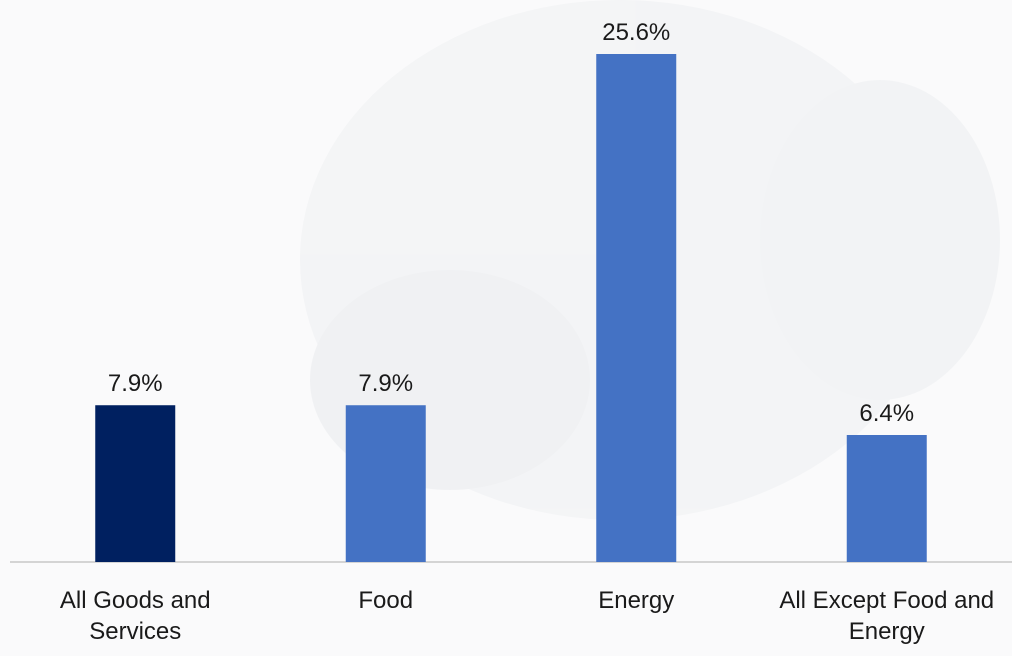 This screenshot has height=656, width=1012. What do you see at coordinates (636, 32) in the screenshot?
I see `data-label: 25.6%` at bounding box center [636, 32].